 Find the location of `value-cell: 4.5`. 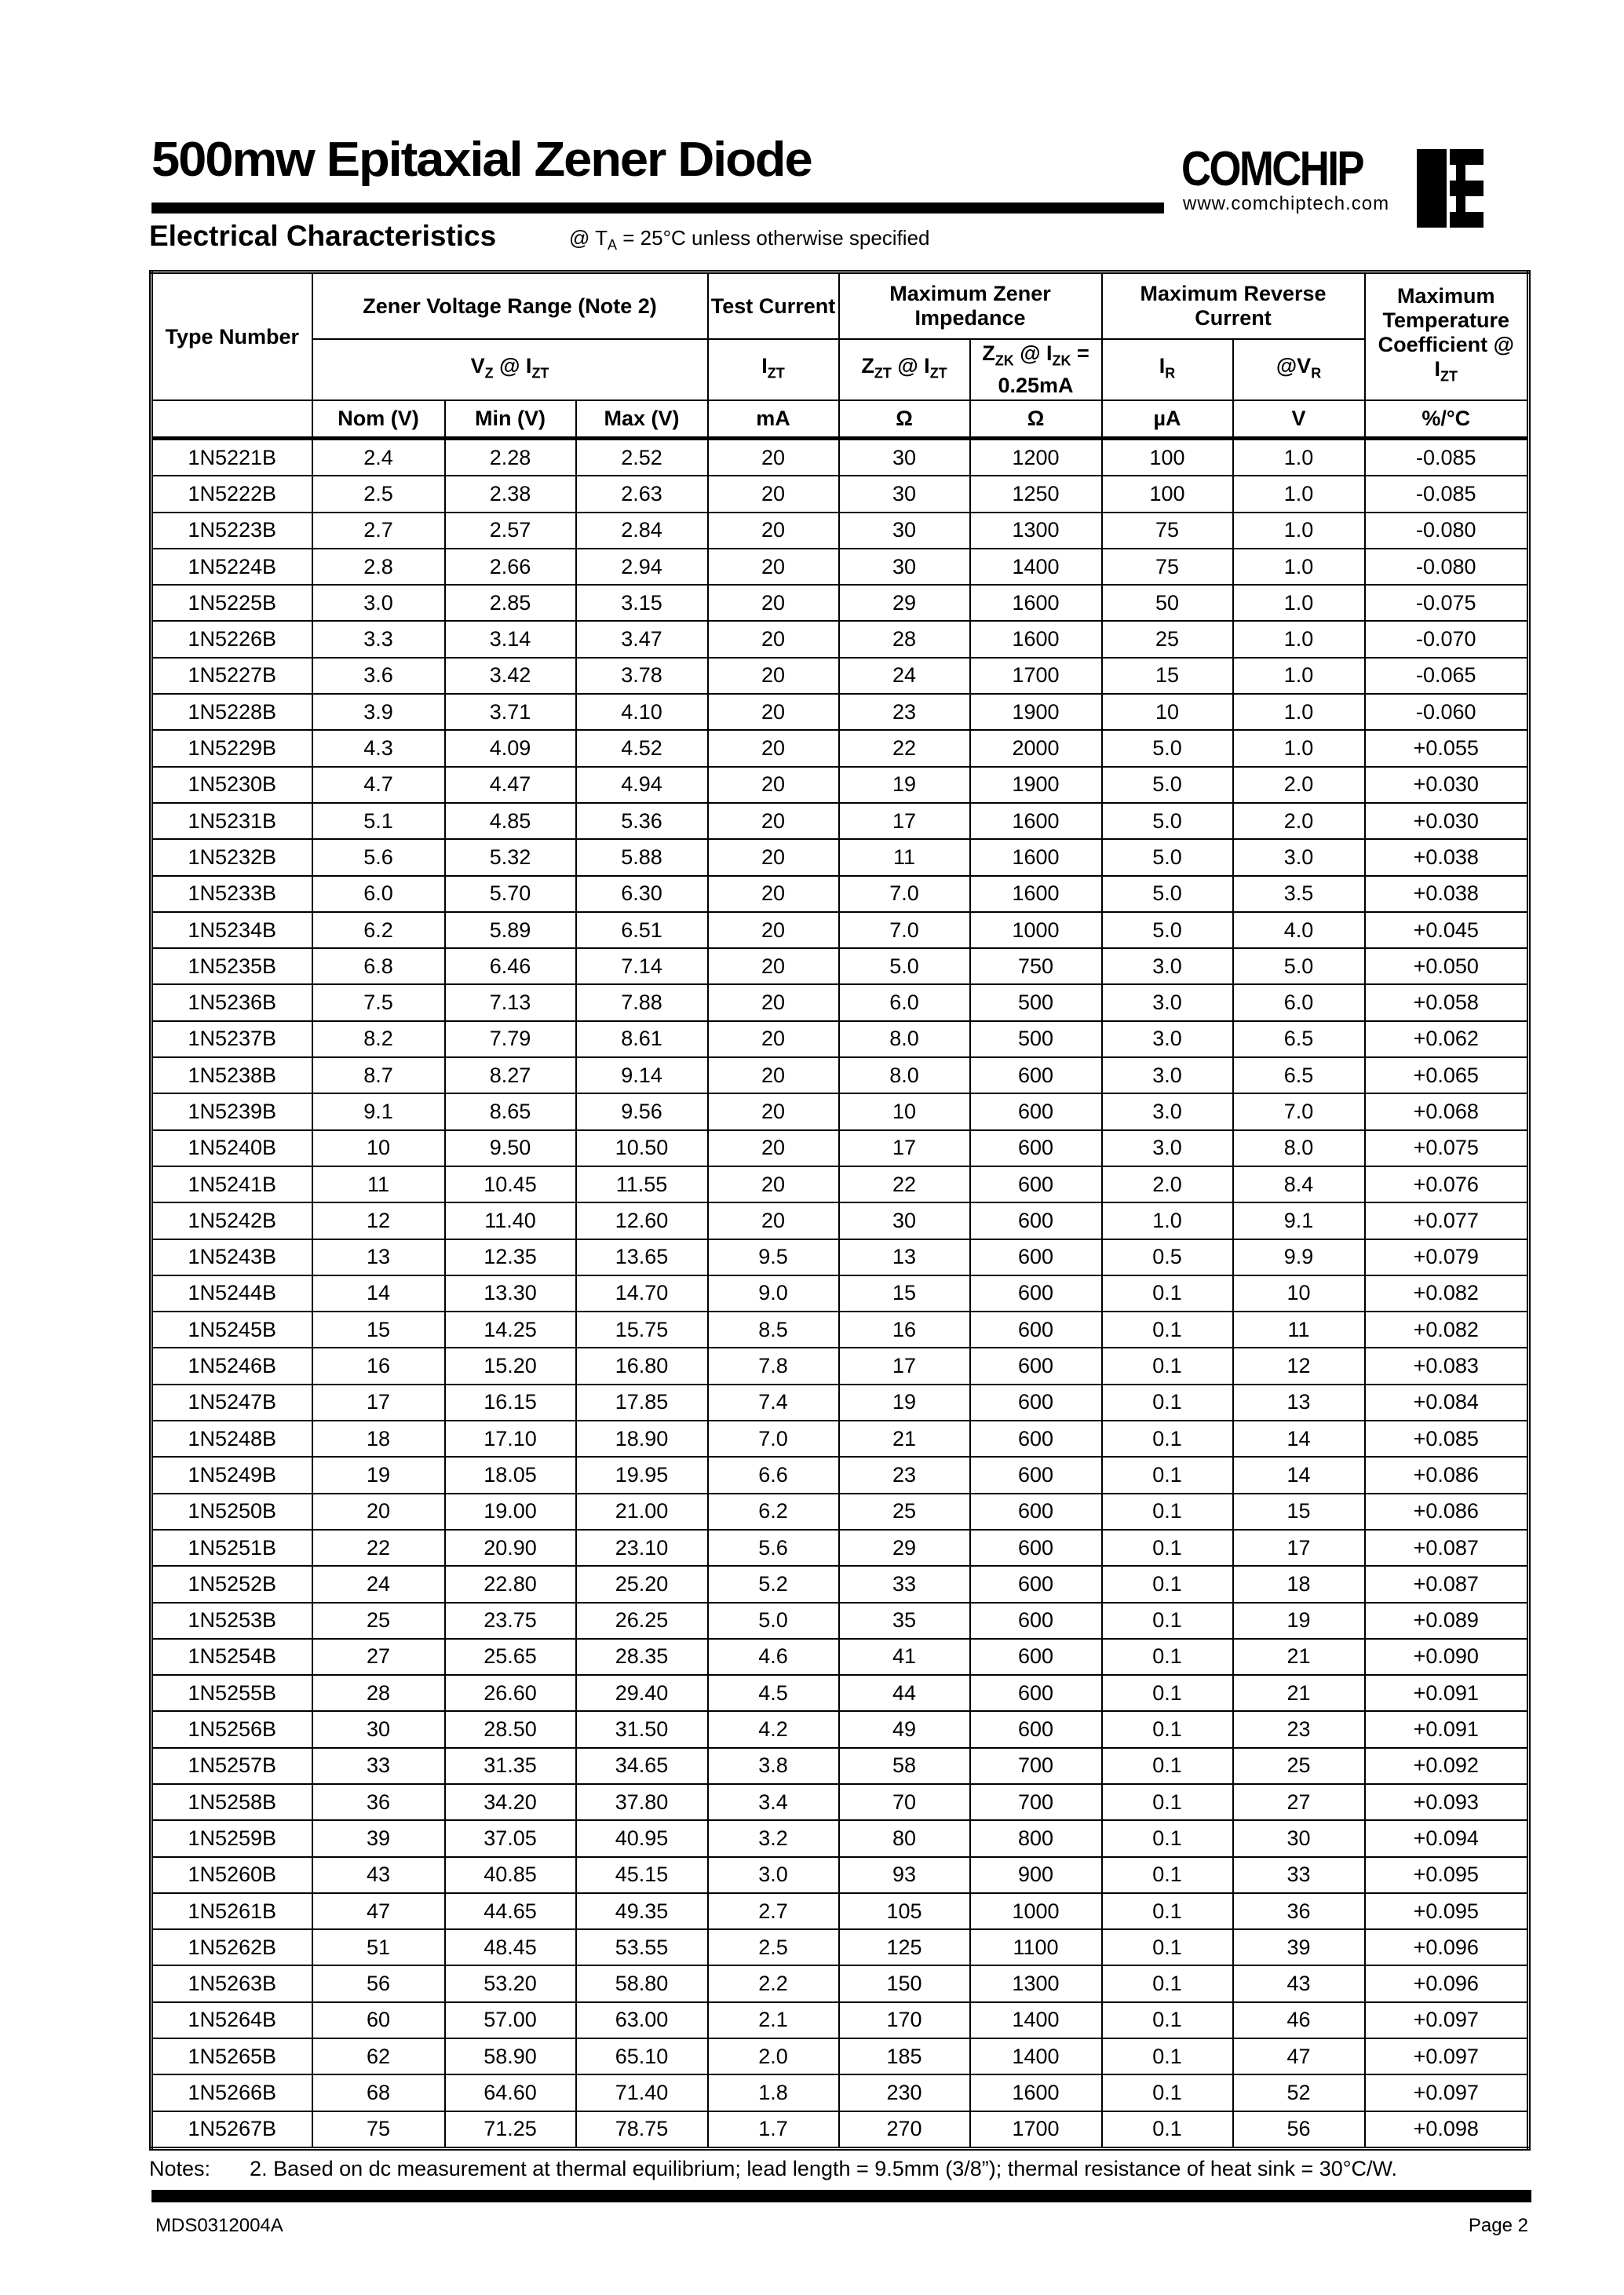

value-cell: 4.5 is located at coordinates (773, 1693).